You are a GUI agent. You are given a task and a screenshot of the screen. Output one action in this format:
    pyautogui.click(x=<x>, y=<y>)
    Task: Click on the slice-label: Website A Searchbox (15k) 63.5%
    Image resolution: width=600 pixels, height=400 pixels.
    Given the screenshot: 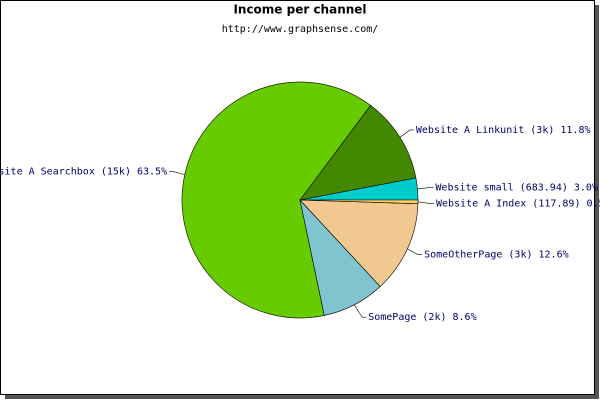 What is the action you would take?
    pyautogui.click(x=83, y=172)
    